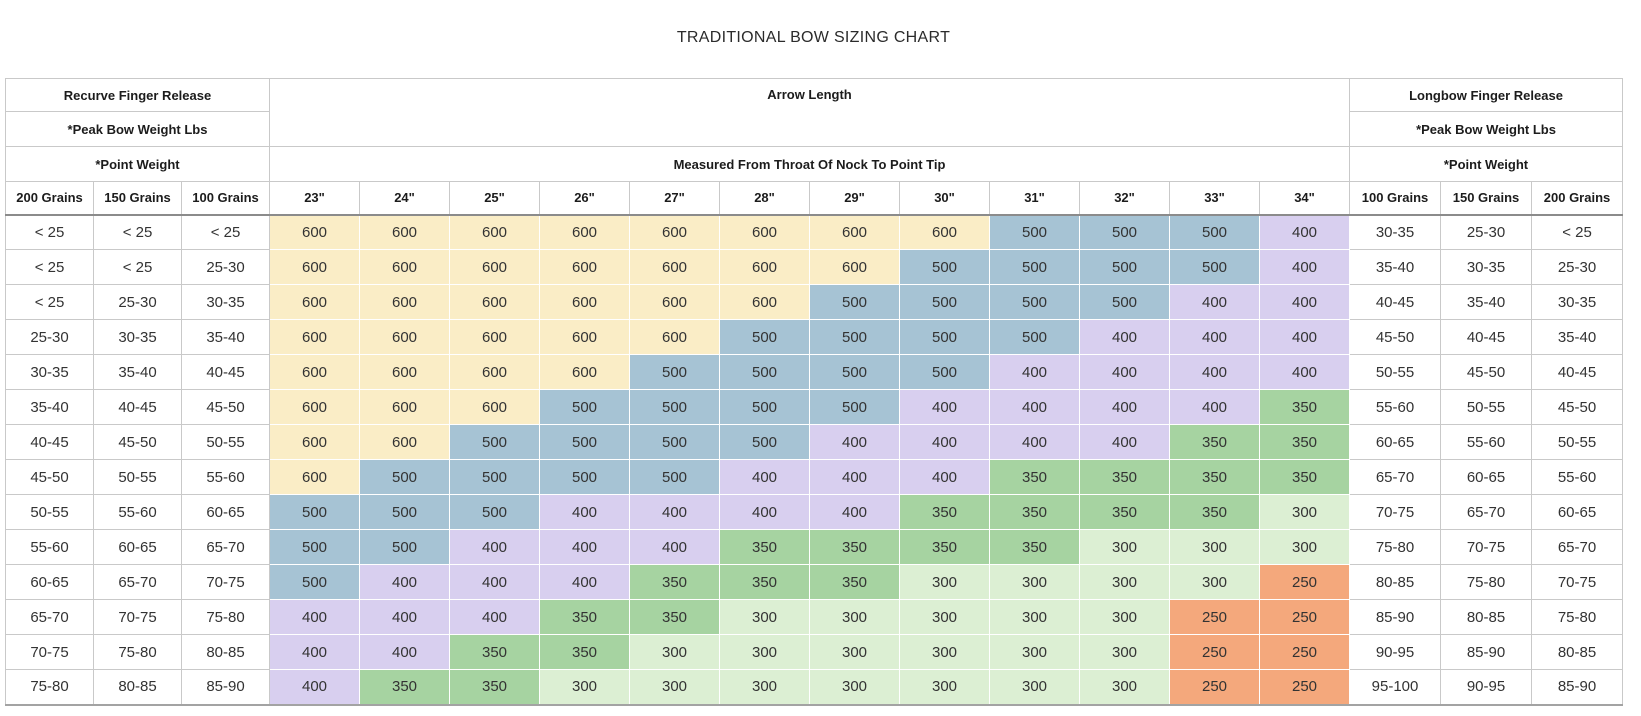 This screenshot has height=716, width=1641. I want to click on recurve-weight-cell: 55-60, so click(137, 512).